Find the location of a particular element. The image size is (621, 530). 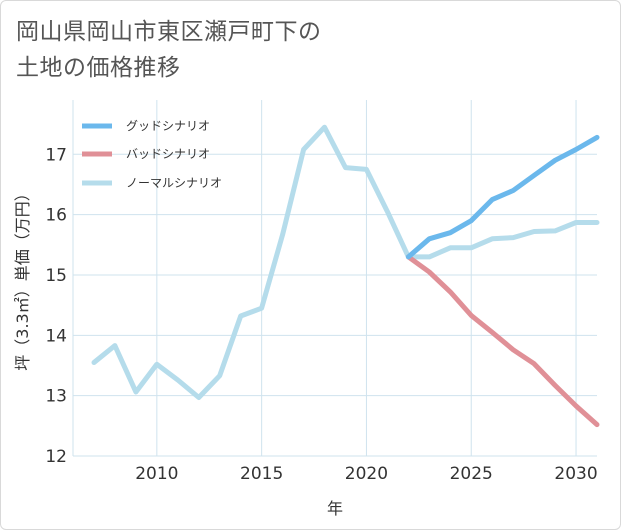

x-tick-label-2030: 2030 is located at coordinates (575, 474).